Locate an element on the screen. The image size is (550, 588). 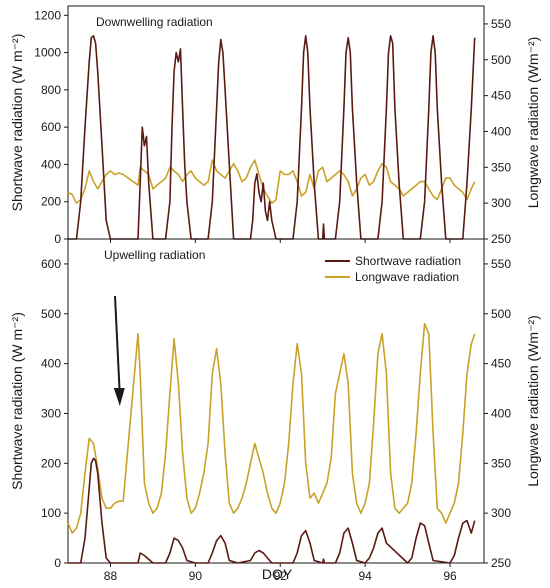
y-left-tick-label: 500 is located at coordinates (51, 314).